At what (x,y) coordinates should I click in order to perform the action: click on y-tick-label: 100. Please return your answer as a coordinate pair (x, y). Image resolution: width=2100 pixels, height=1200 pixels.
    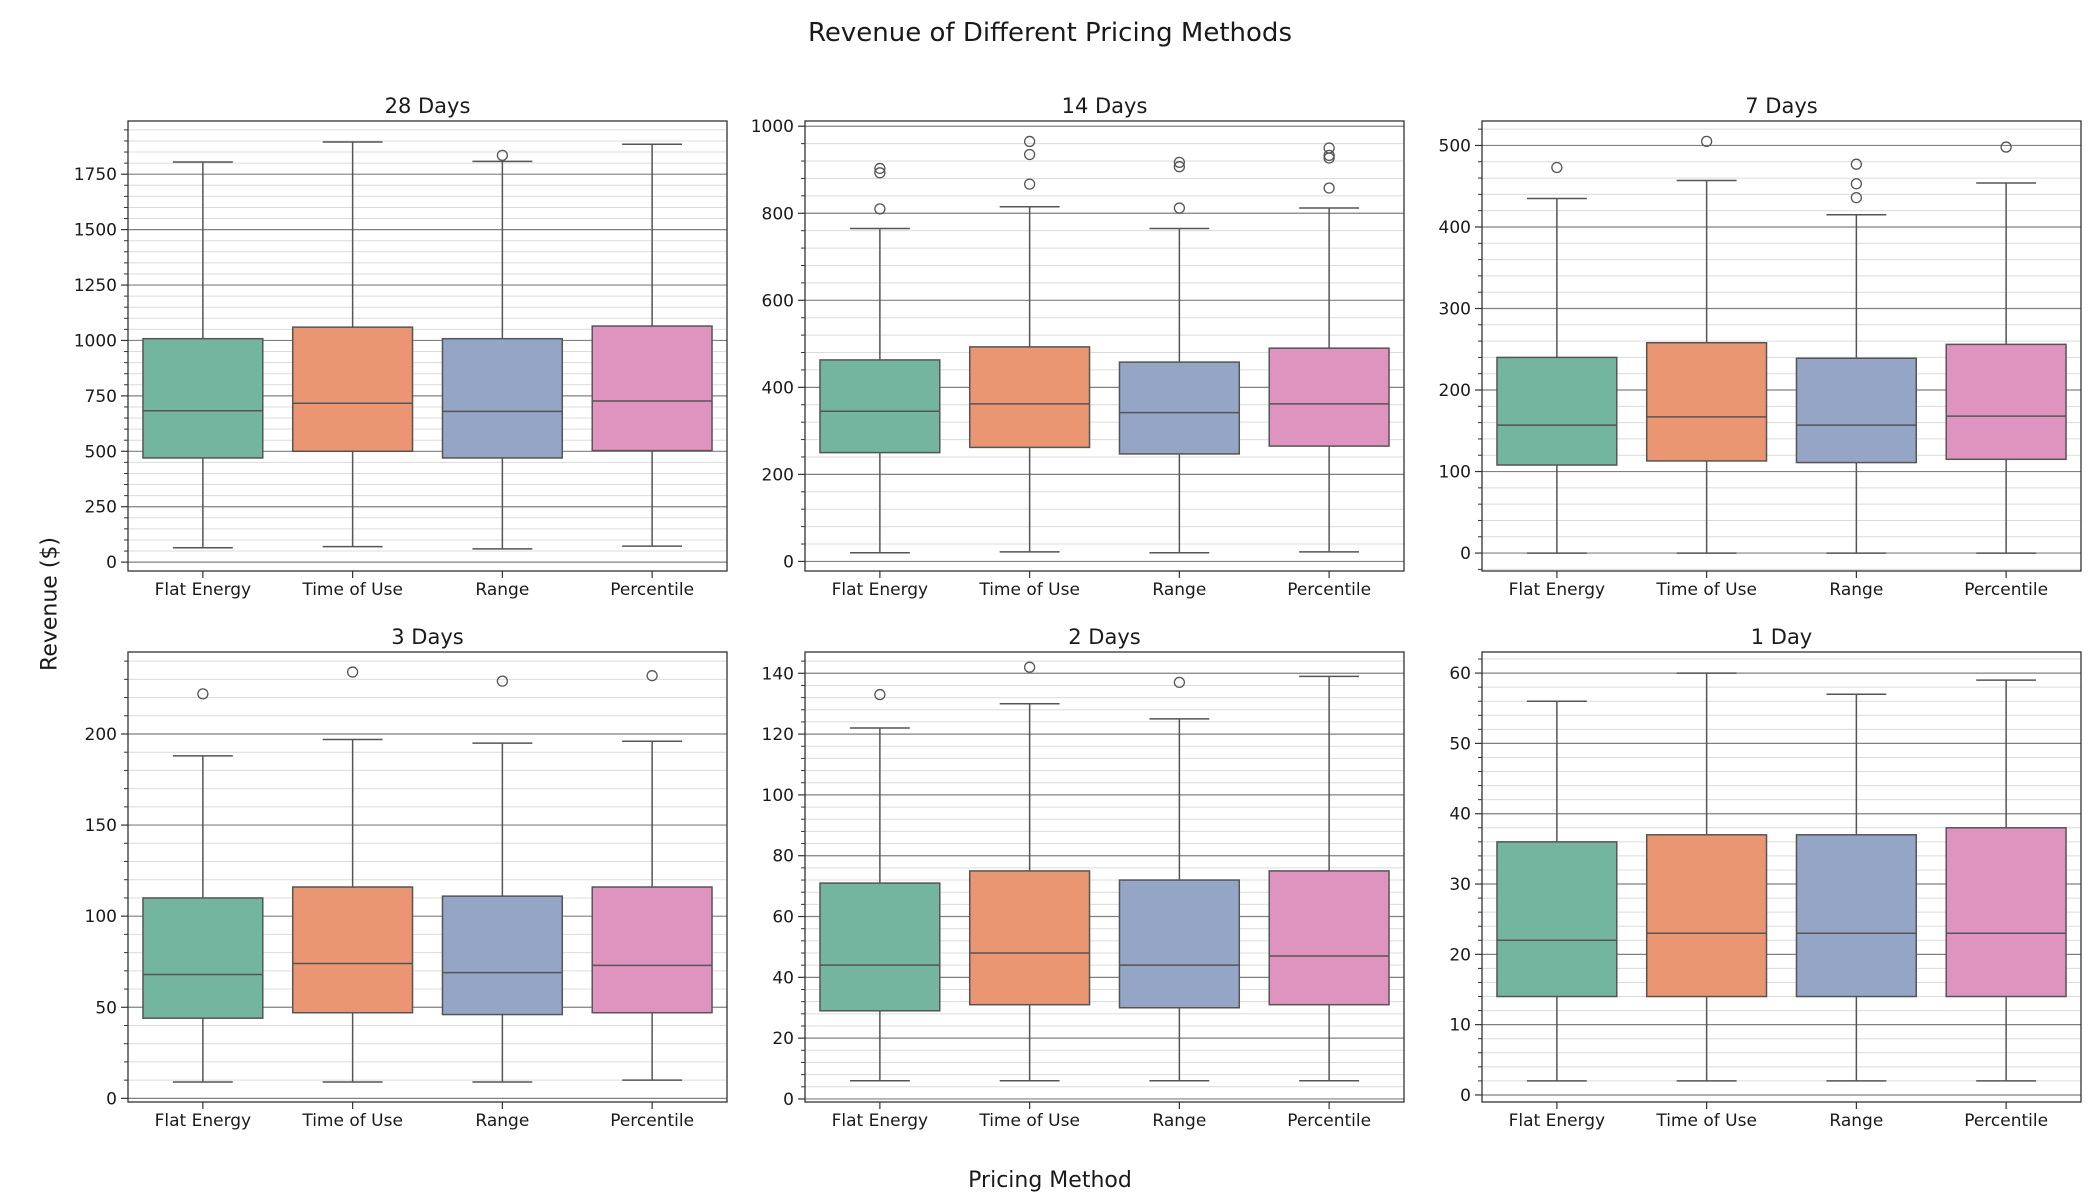
    Looking at the image, I should click on (101, 917).